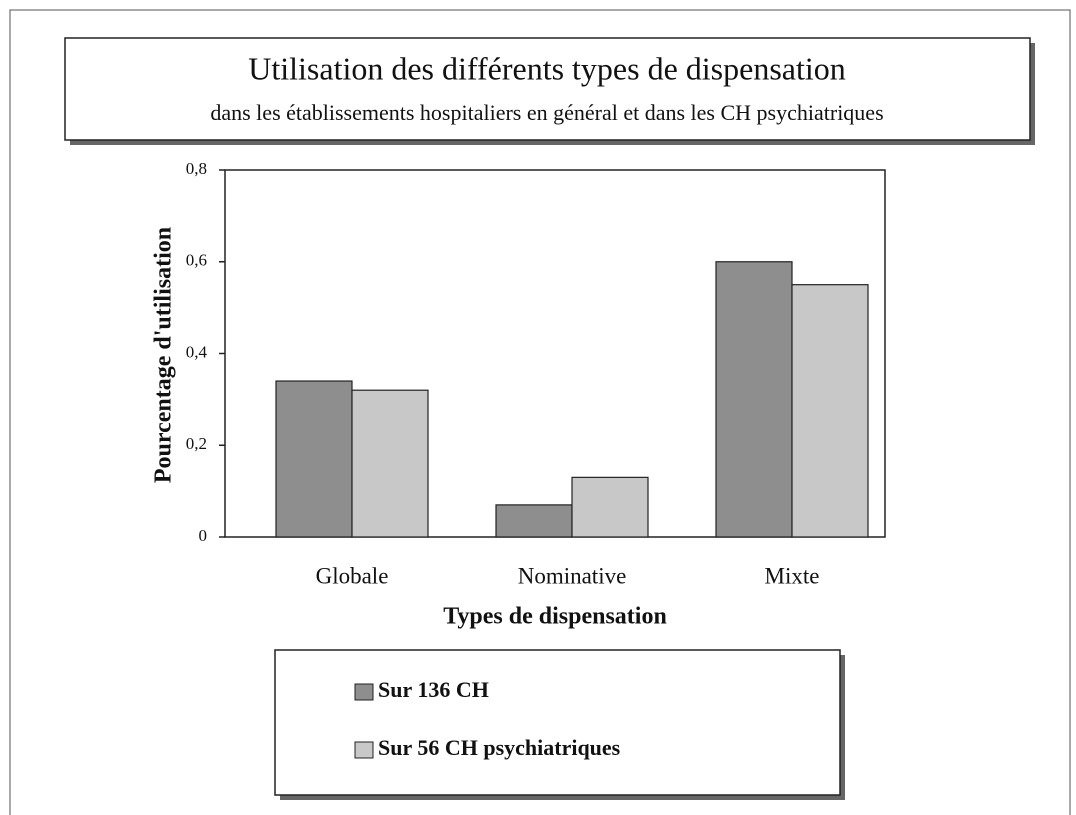  I want to click on x-tick-label: Globale, so click(352, 575).